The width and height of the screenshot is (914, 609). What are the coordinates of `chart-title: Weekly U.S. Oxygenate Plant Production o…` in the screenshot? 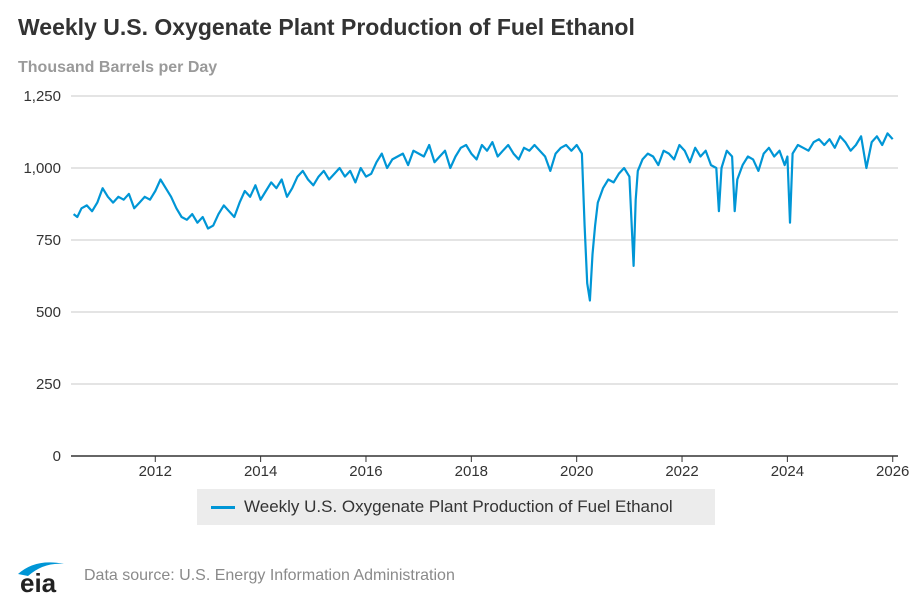 It's located at (326, 27).